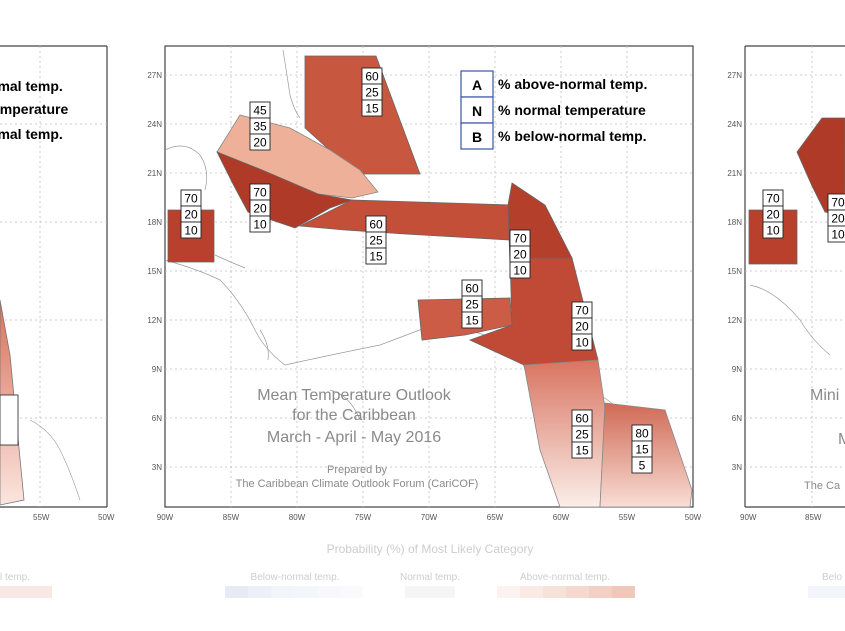  I want to click on lat-tick-15N: 15N, so click(154, 271).